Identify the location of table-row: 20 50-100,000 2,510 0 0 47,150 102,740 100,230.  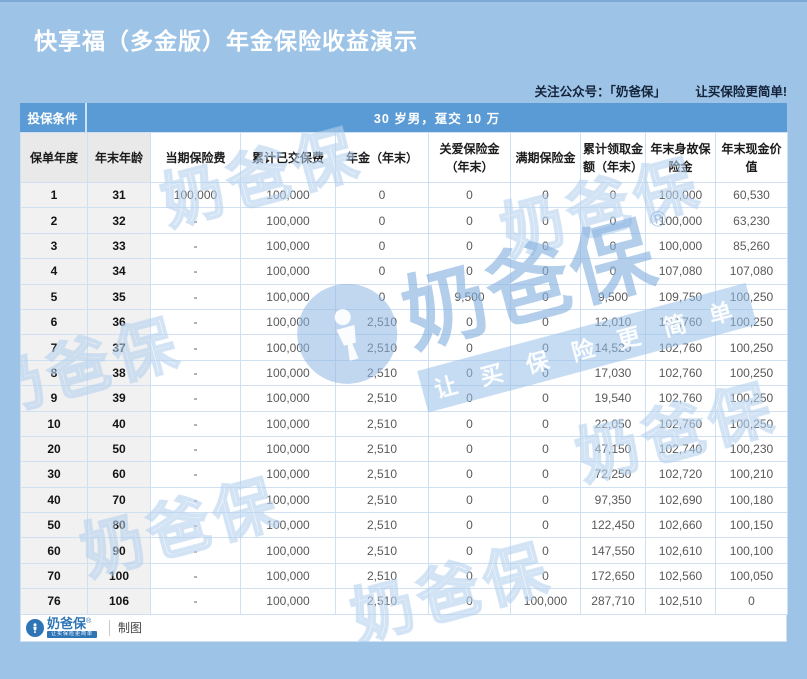
(404, 449).